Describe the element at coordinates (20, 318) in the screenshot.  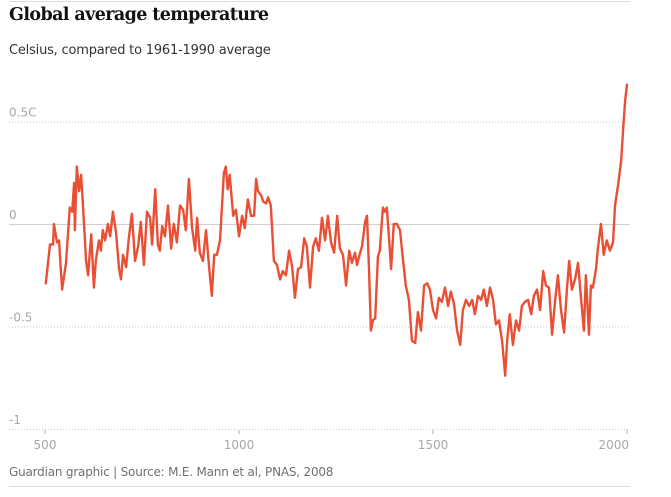
I see `y-tick-label: -0.5` at that location.